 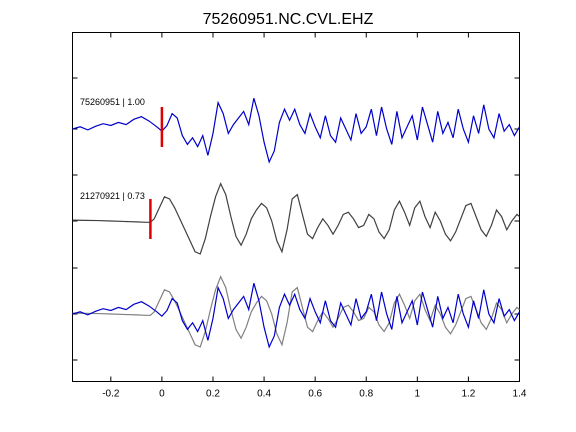 I want to click on x-tick-label: 0.6, so click(x=315, y=394).